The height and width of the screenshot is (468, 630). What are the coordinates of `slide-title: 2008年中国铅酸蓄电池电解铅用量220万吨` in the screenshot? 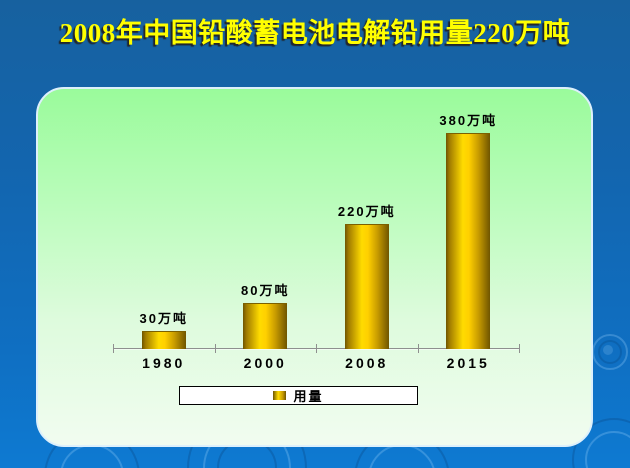 It's located at (315, 33).